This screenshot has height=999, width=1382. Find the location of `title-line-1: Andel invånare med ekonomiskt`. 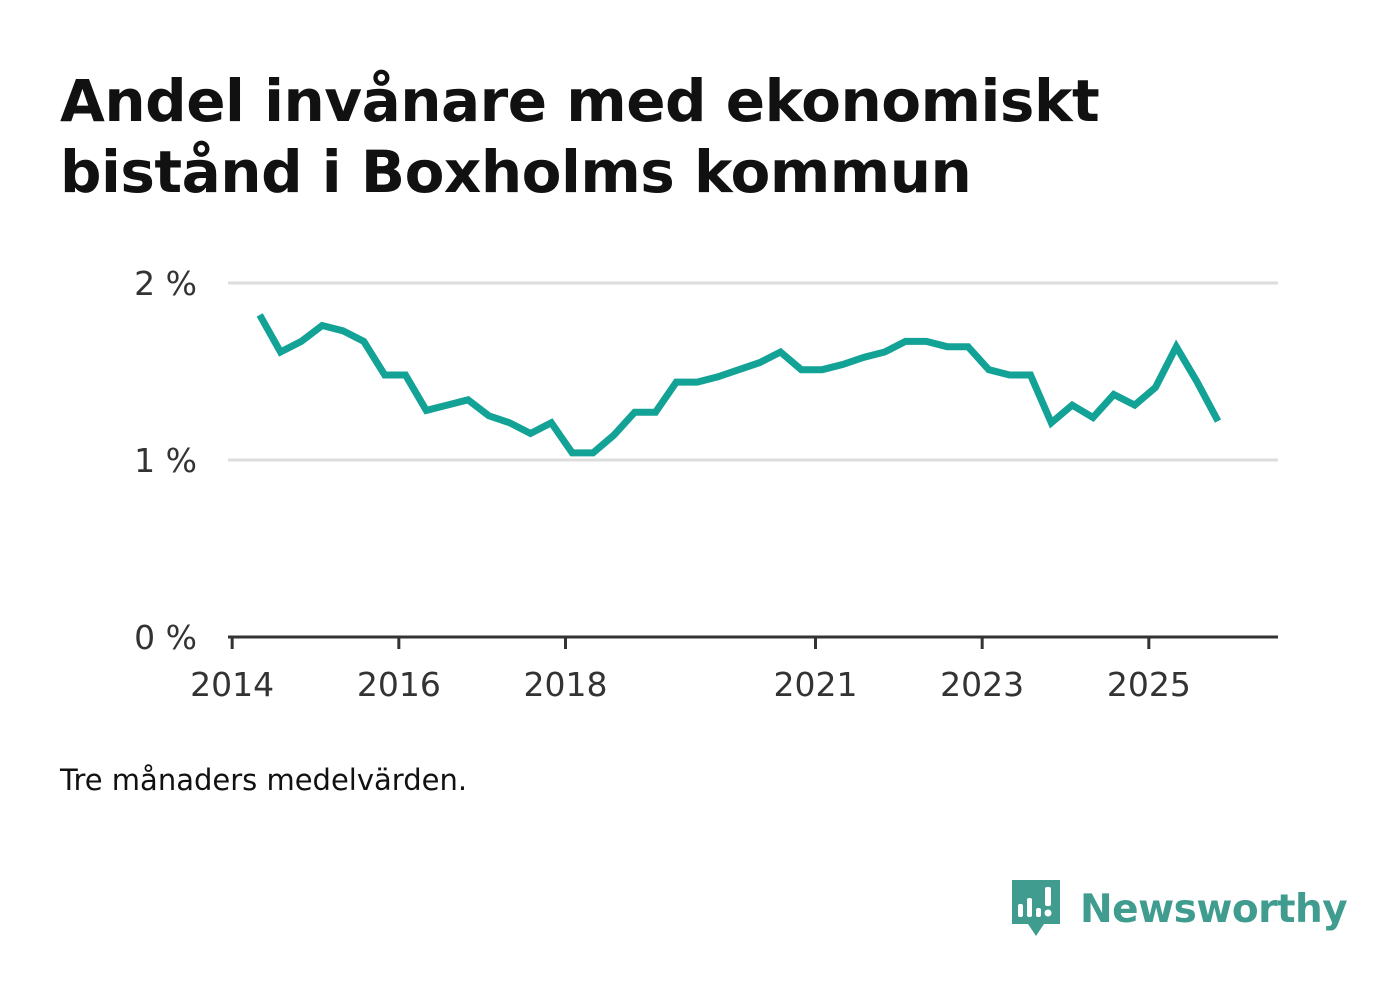

title-line-1: Andel invånare med ekonomiskt is located at coordinates (580, 101).